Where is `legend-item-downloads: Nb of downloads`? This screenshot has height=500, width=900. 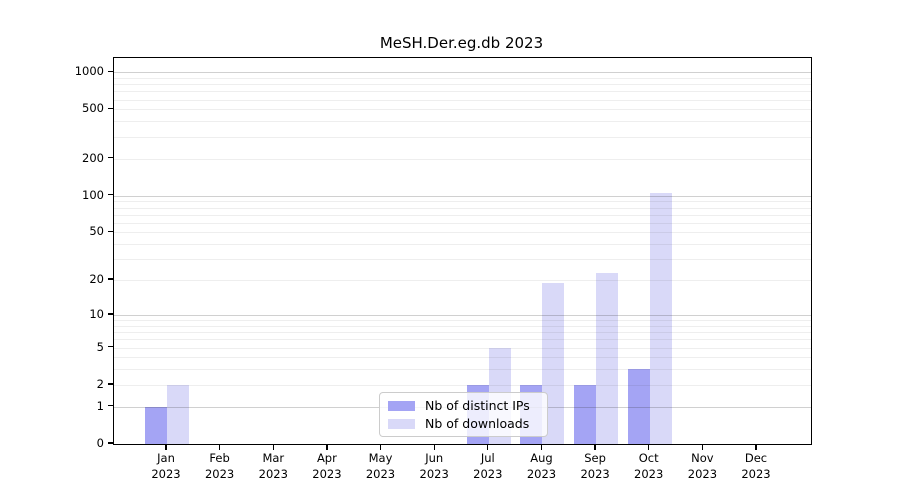 legend-item-downloads: Nb of downloads is located at coordinates (463, 424).